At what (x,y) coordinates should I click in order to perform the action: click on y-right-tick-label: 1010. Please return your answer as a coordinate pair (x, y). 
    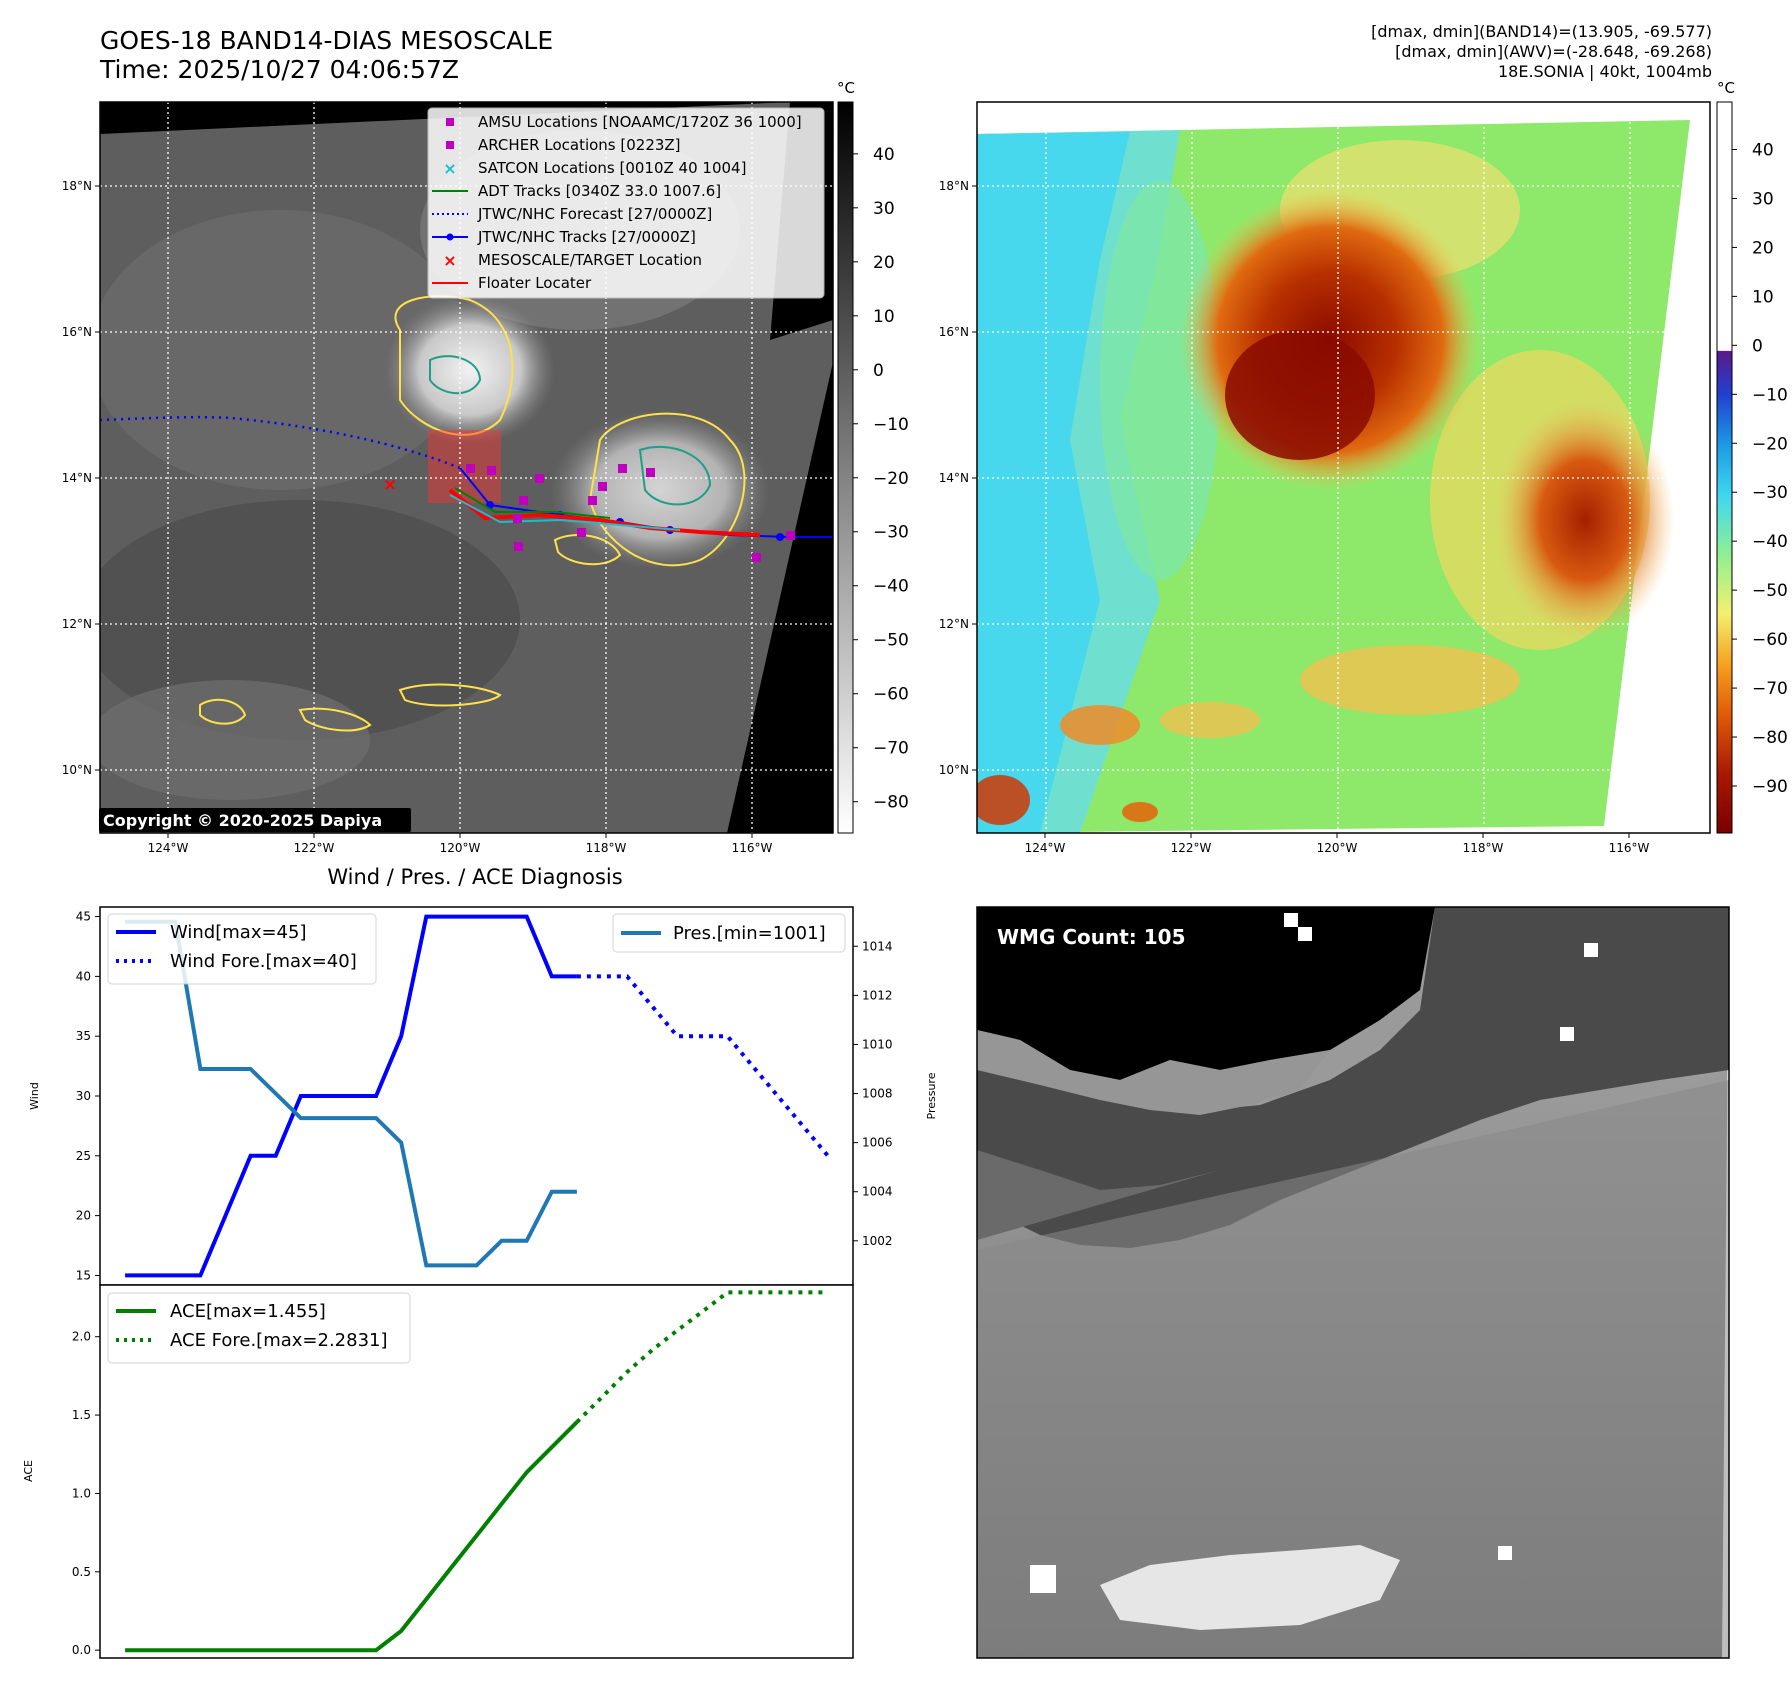
    Looking at the image, I should click on (877, 1044).